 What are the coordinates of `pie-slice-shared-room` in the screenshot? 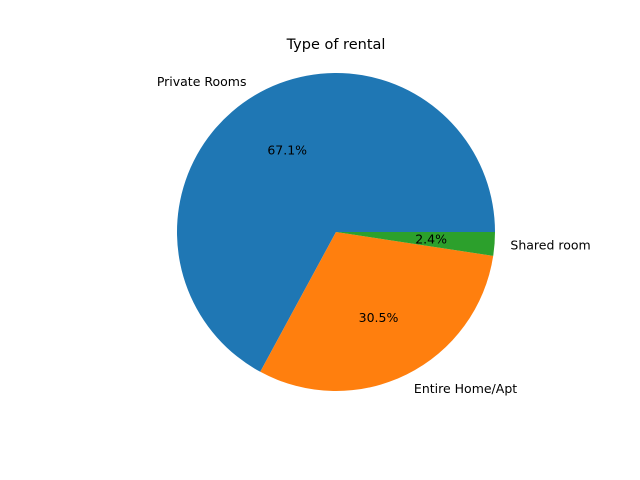 It's located at (415, 244).